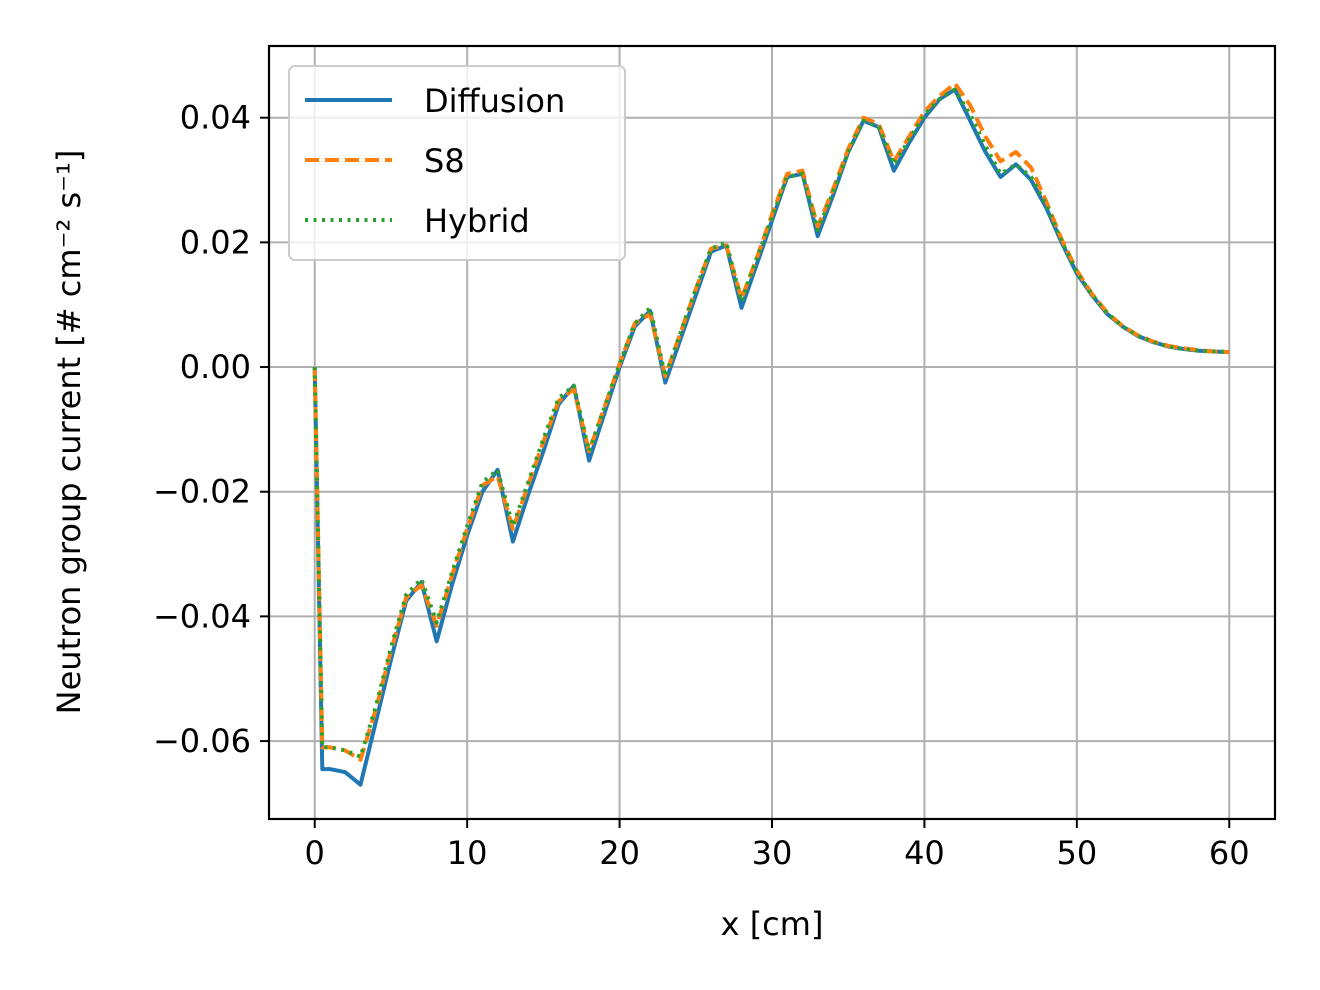 This screenshot has height=990, width=1320. What do you see at coordinates (477, 221) in the screenshot?
I see `legend-label-hybrid: Hybrid` at bounding box center [477, 221].